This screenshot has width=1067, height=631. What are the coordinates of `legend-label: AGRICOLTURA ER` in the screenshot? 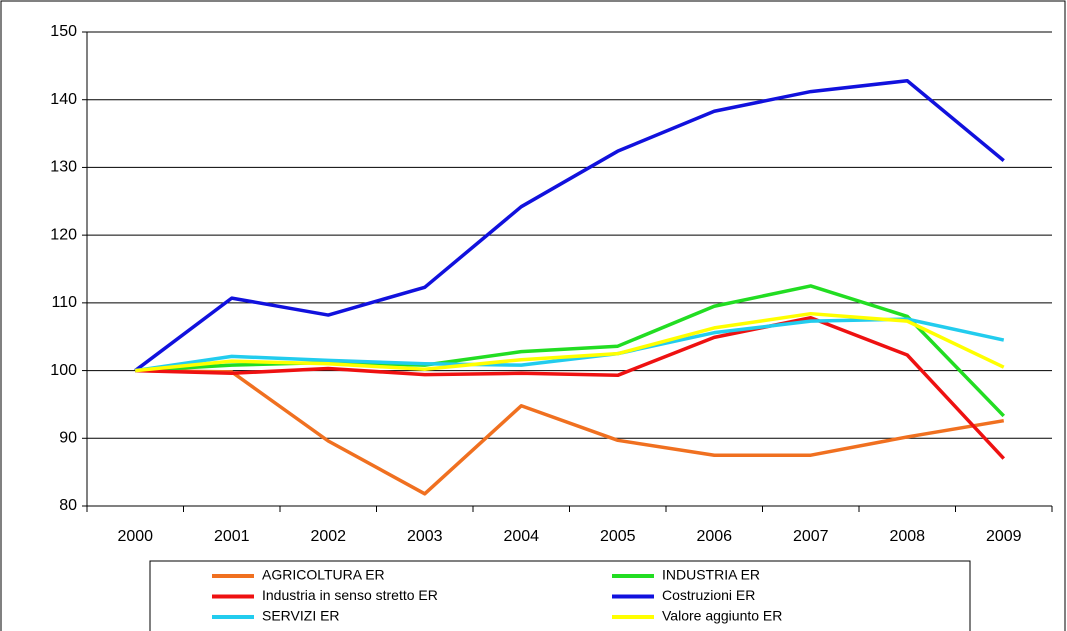 It's located at (323, 575).